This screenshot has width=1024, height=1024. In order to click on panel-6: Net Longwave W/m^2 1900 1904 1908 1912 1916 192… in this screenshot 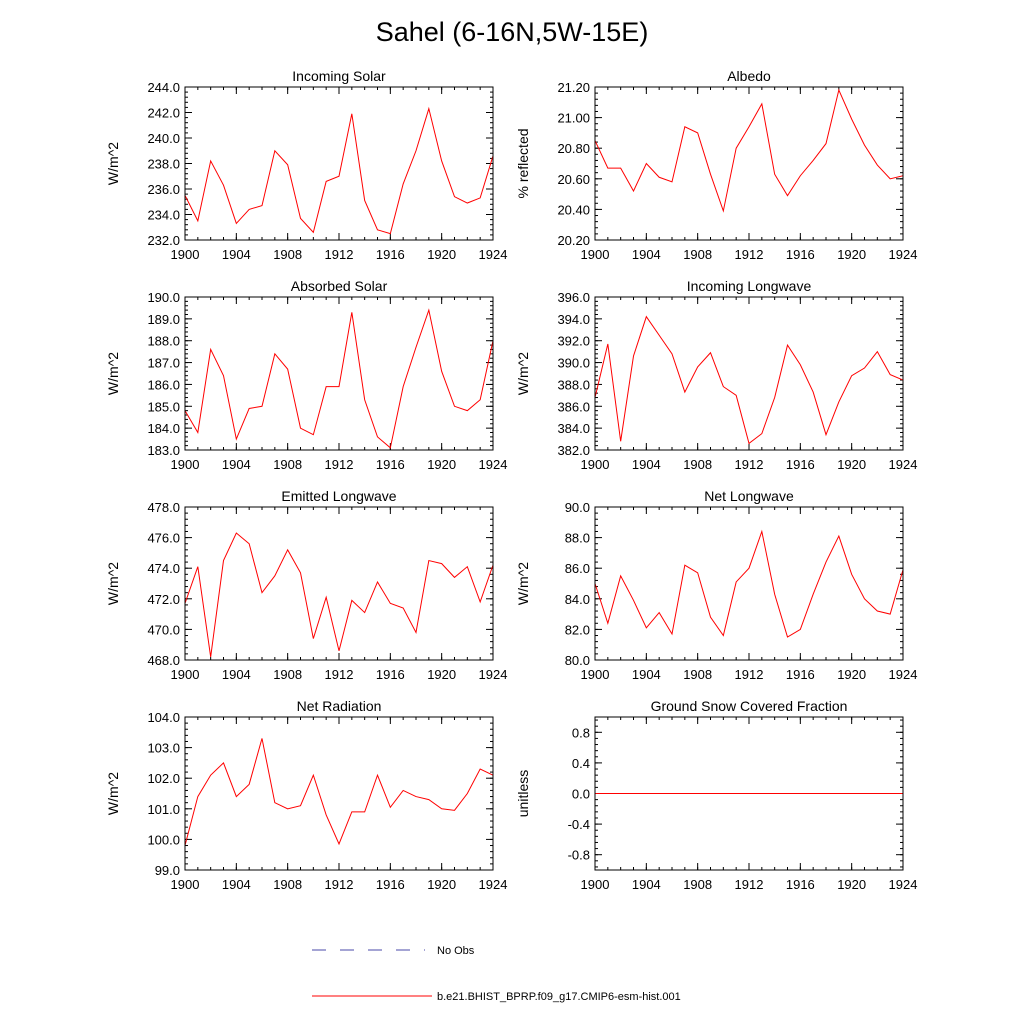, I will do `click(716, 585)`.